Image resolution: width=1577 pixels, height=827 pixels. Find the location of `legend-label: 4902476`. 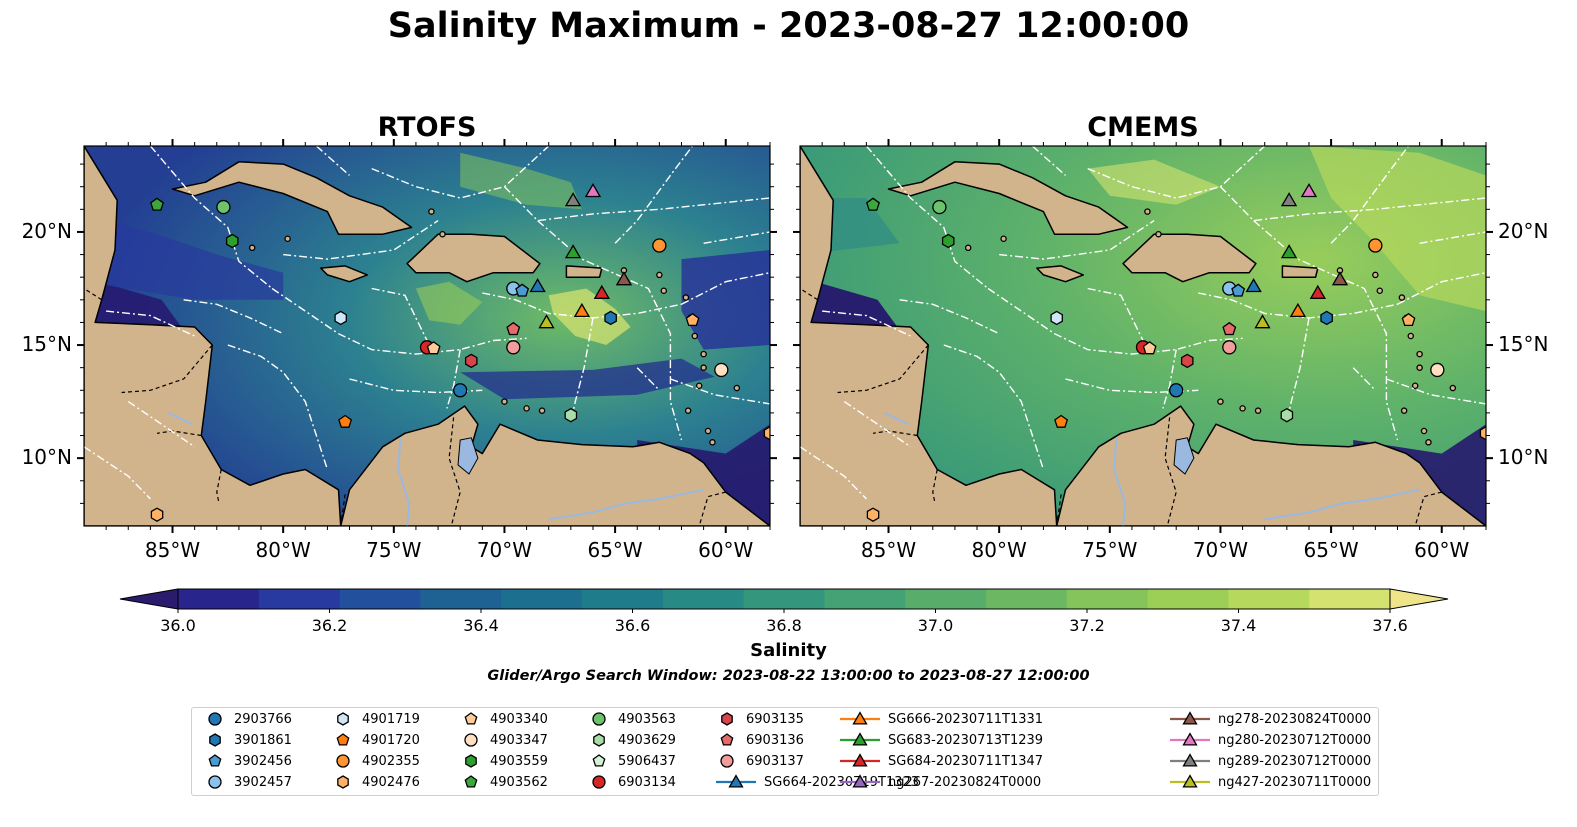

legend-label: 4902476 is located at coordinates (391, 782).